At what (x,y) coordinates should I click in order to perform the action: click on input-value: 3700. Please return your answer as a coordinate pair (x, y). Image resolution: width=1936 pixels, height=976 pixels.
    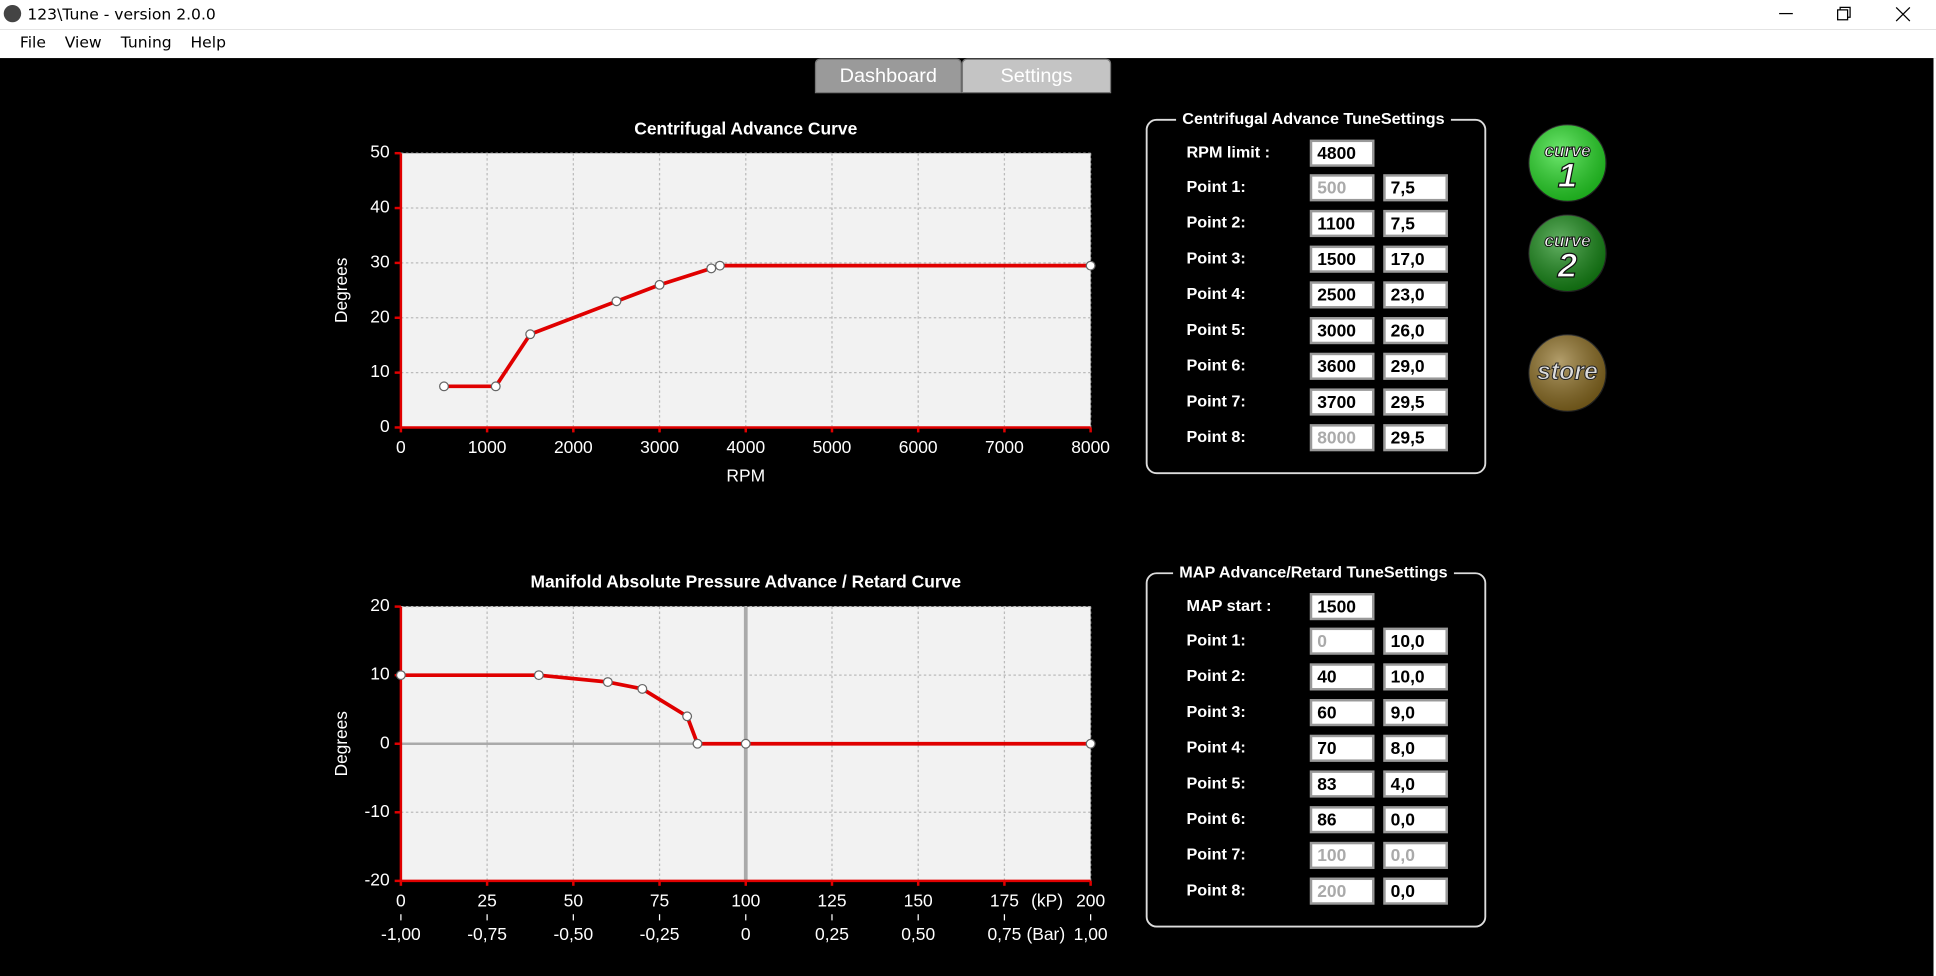
    Looking at the image, I should click on (1336, 402).